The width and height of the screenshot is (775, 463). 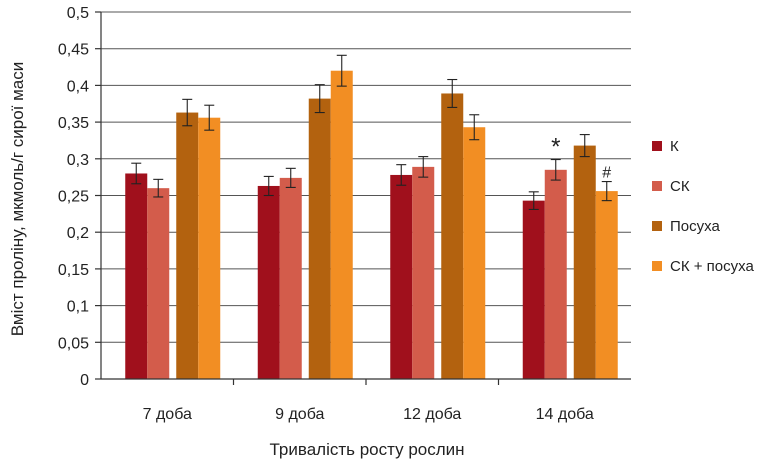 I want to click on x-axis-title: Тривалість росту рослин, so click(x=366, y=449).